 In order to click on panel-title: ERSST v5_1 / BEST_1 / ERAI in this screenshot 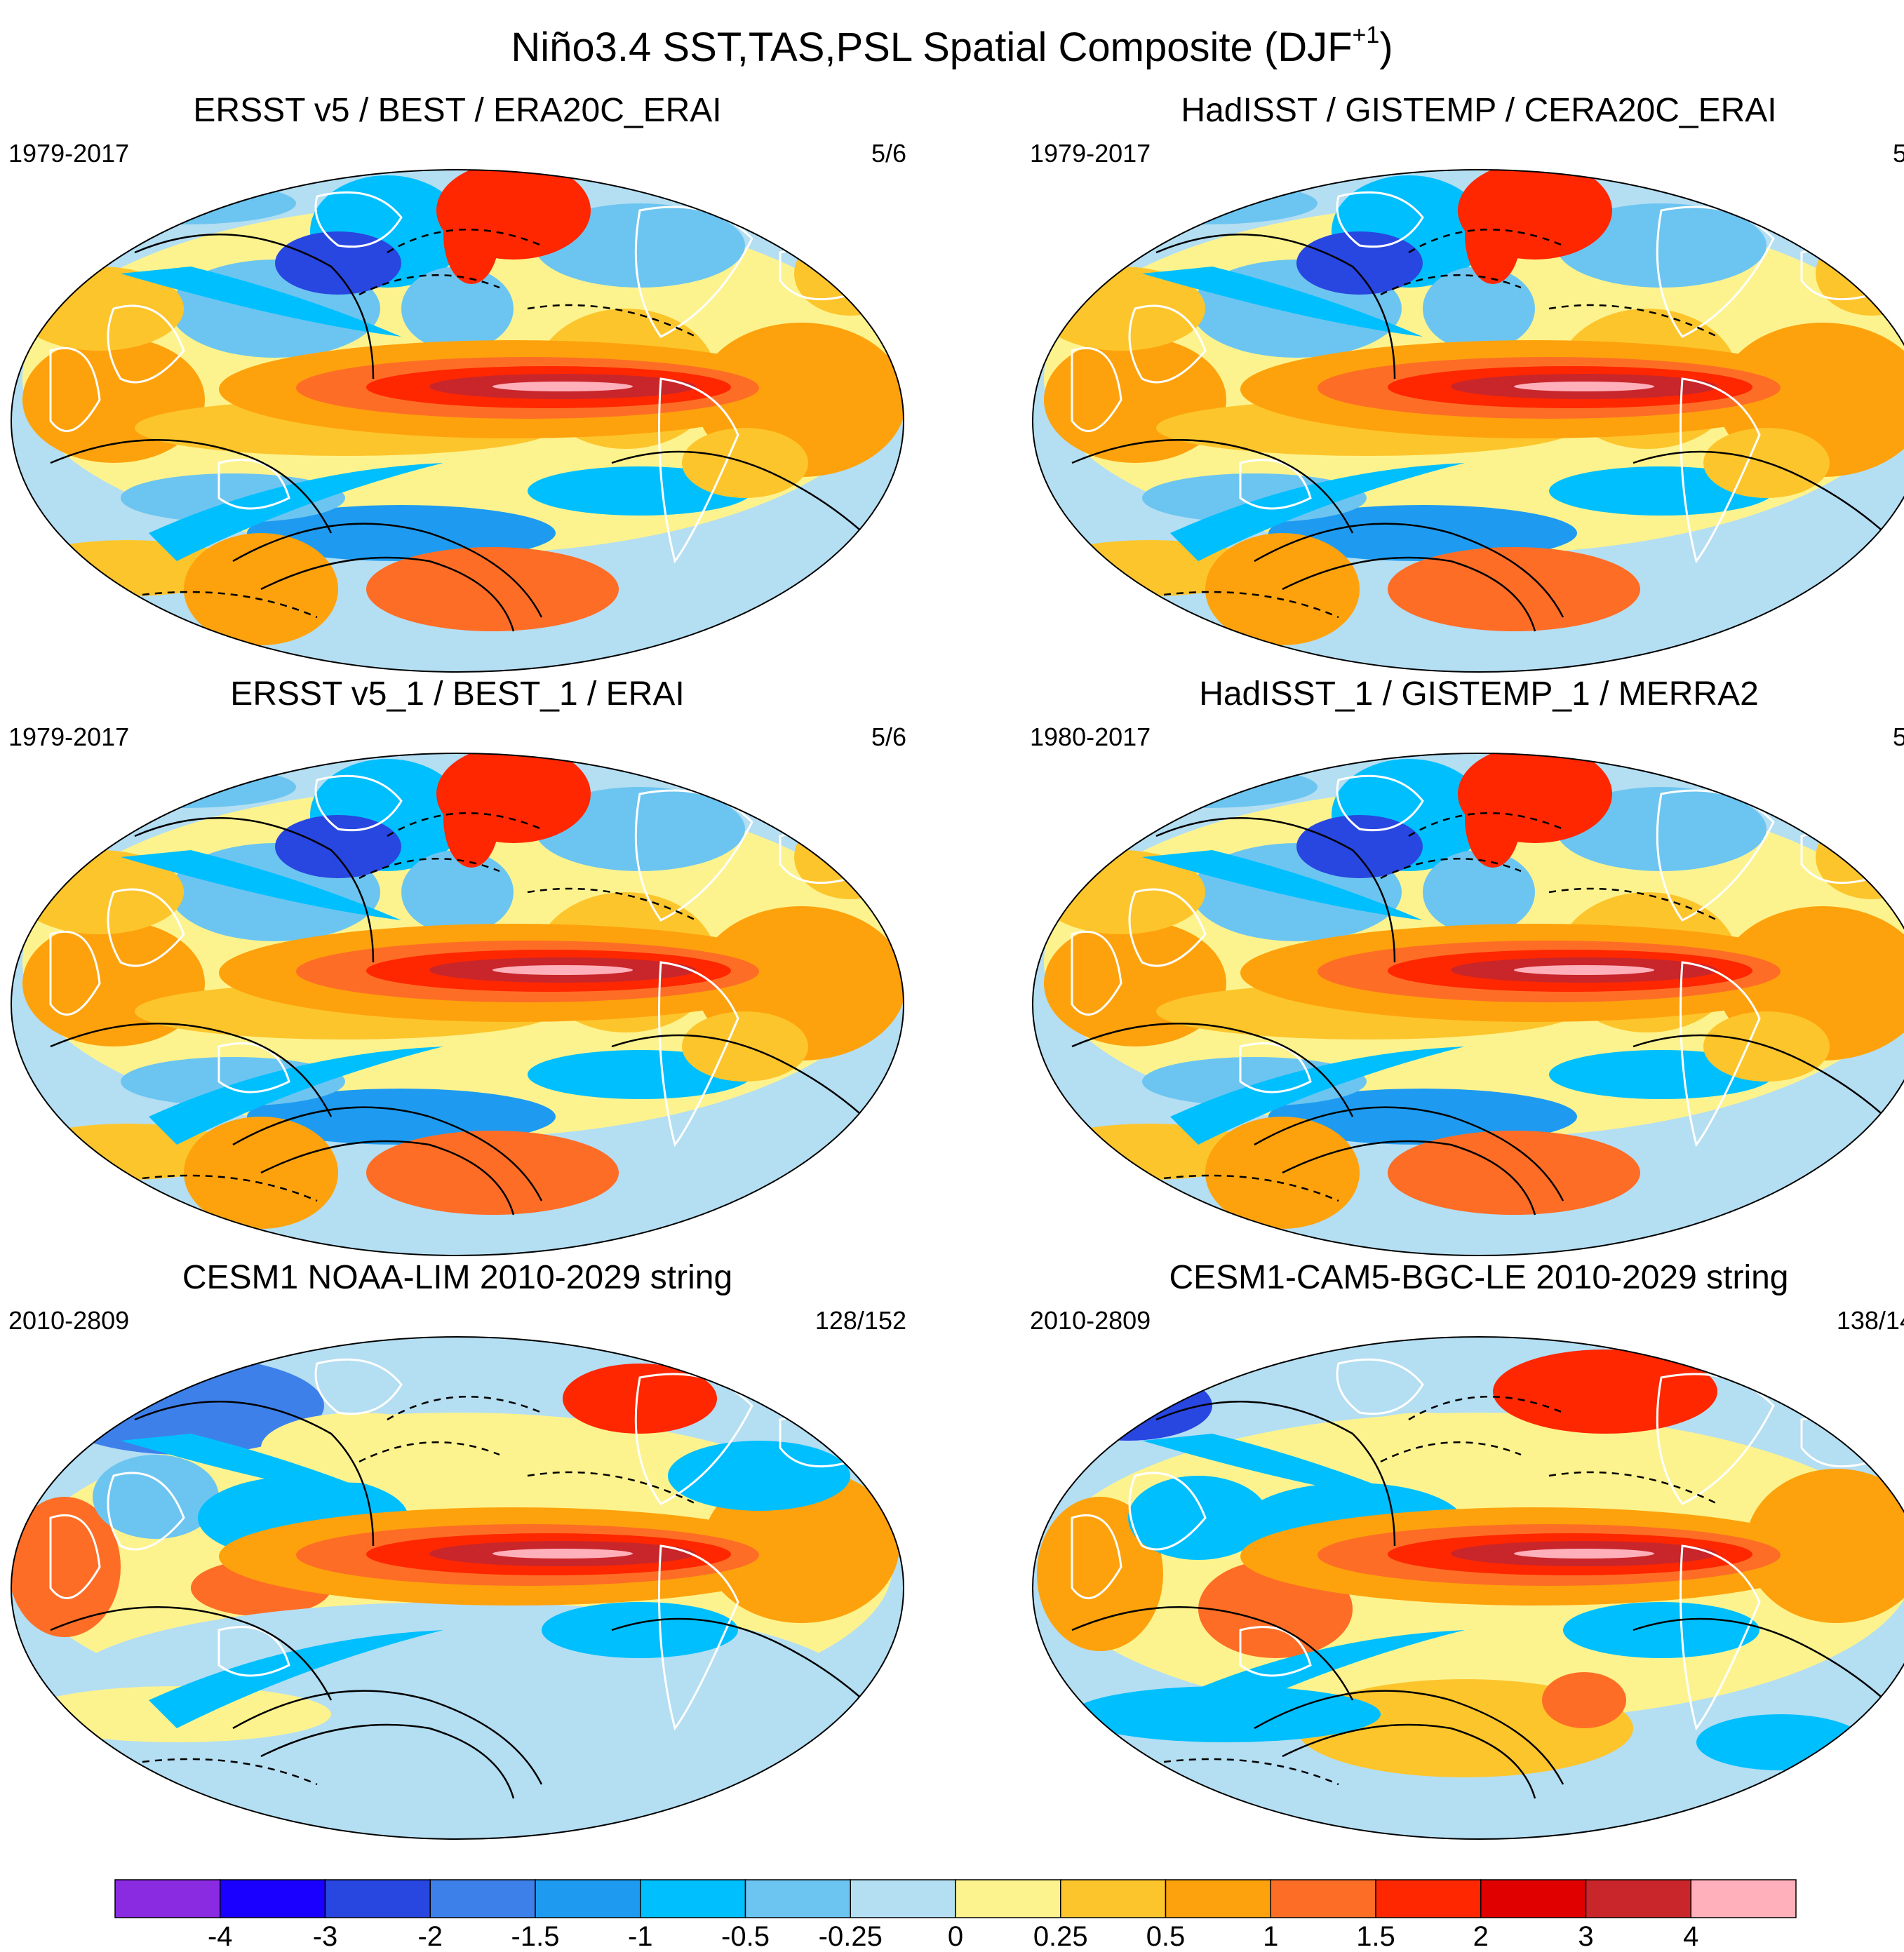, I will do `click(457, 694)`.